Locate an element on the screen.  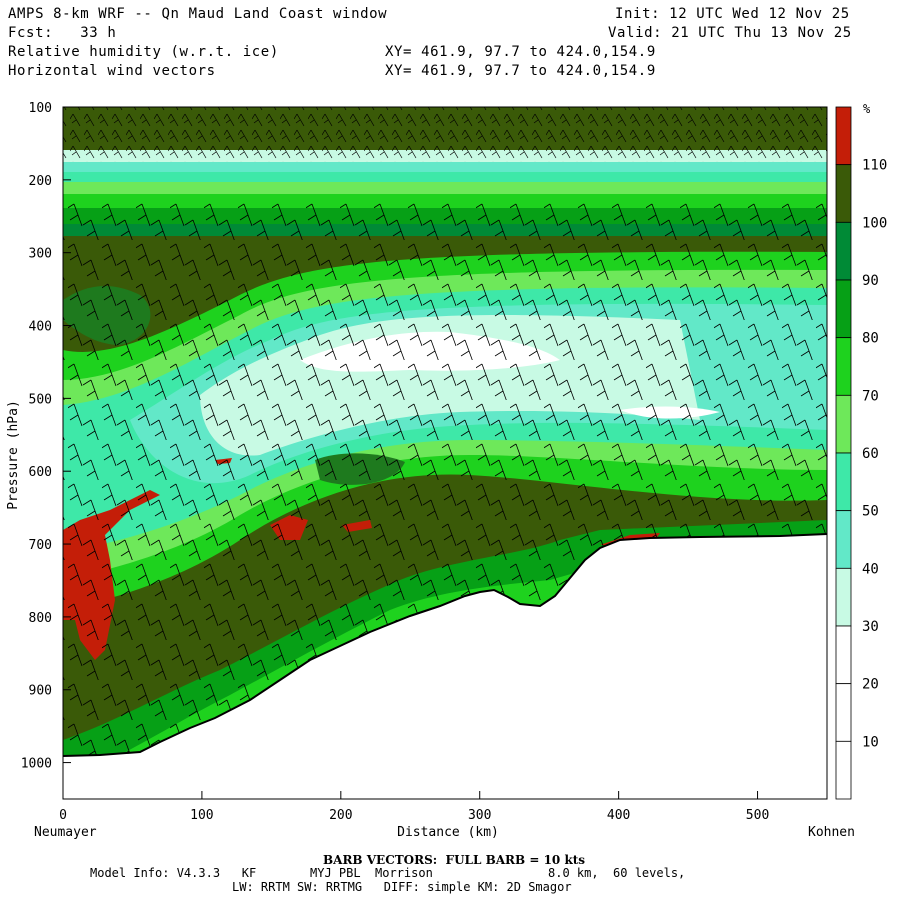
x-axis: 0 100 200 300 400 500 is located at coordinates (414, 807).